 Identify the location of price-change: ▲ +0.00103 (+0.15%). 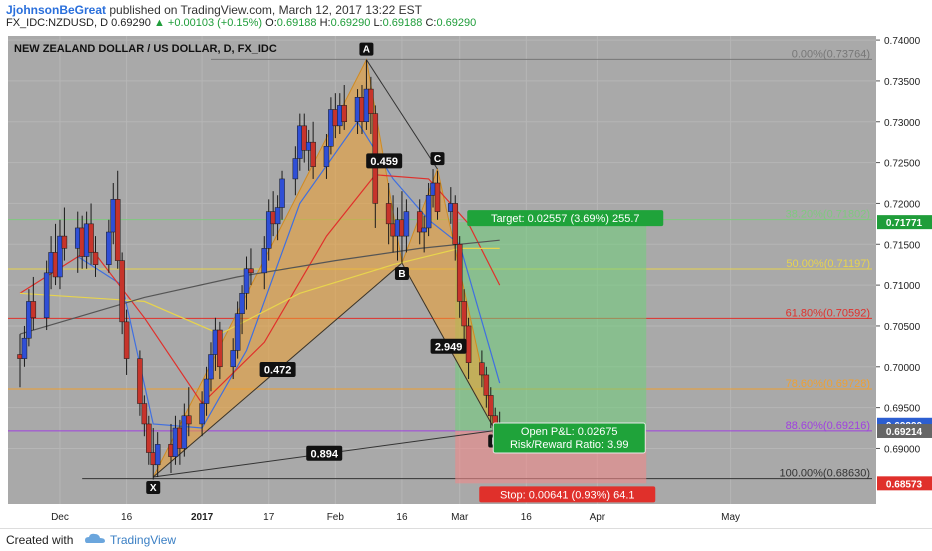
(208, 23).